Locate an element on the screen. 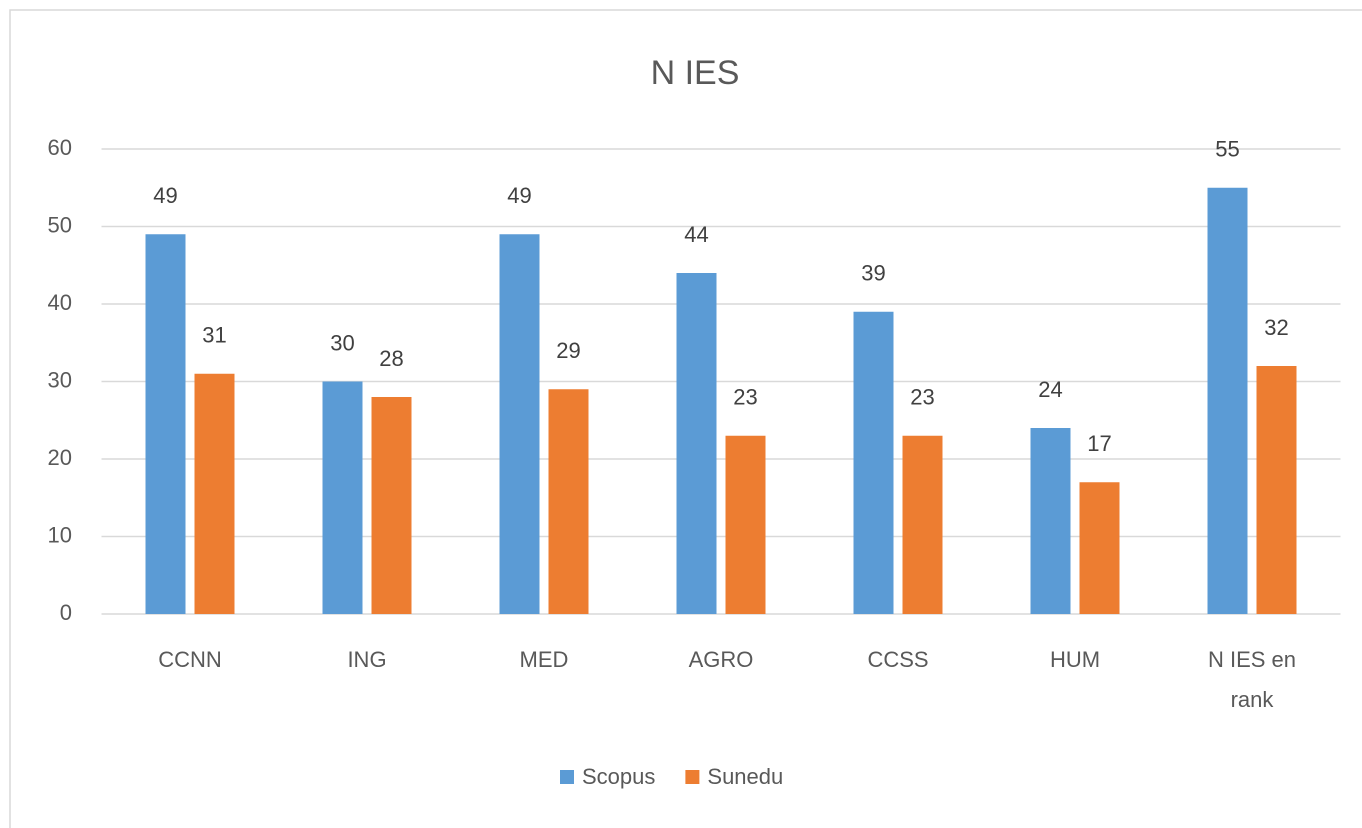  x-tick-label: HUM is located at coordinates (1075, 659).